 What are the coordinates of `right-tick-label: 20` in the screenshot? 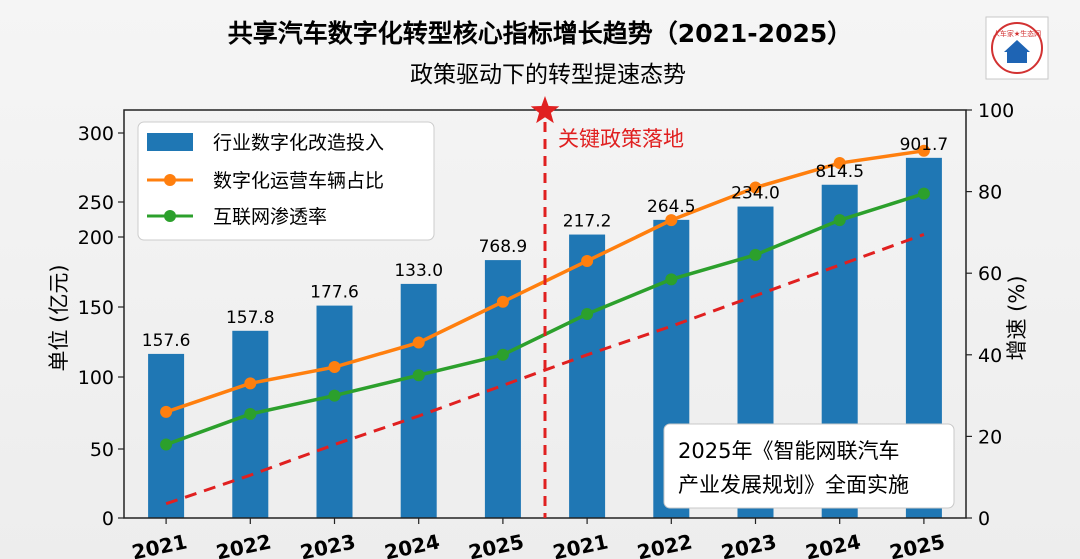 It's located at (990, 437).